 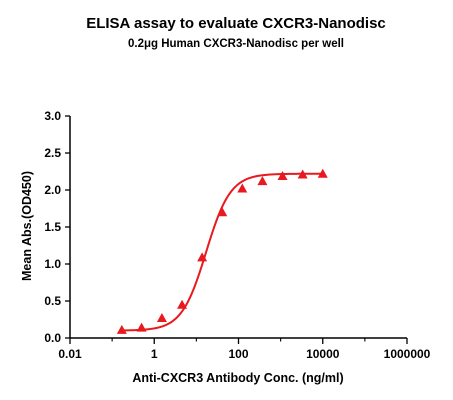 What do you see at coordinates (52, 301) in the screenshot?
I see `y-tick-label: 0.5` at bounding box center [52, 301].